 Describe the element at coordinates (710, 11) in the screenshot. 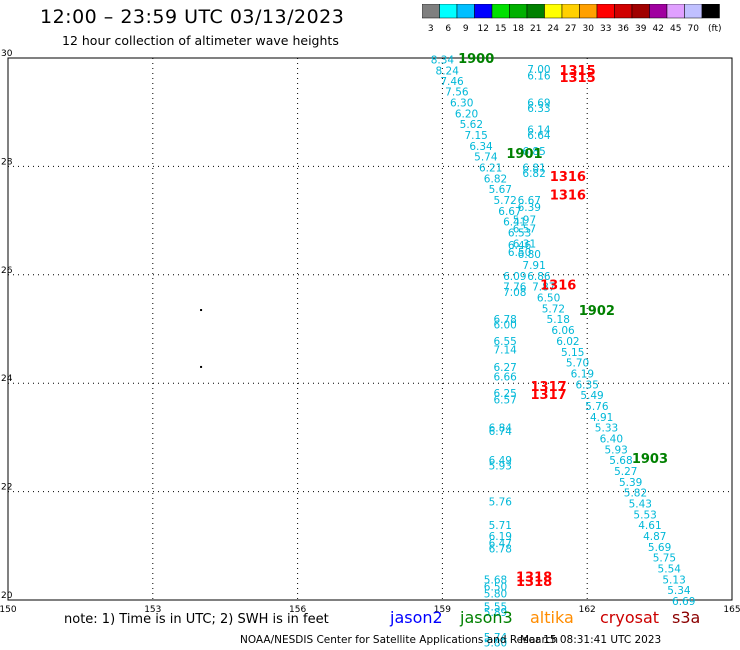

I see `legend-swatch` at that location.